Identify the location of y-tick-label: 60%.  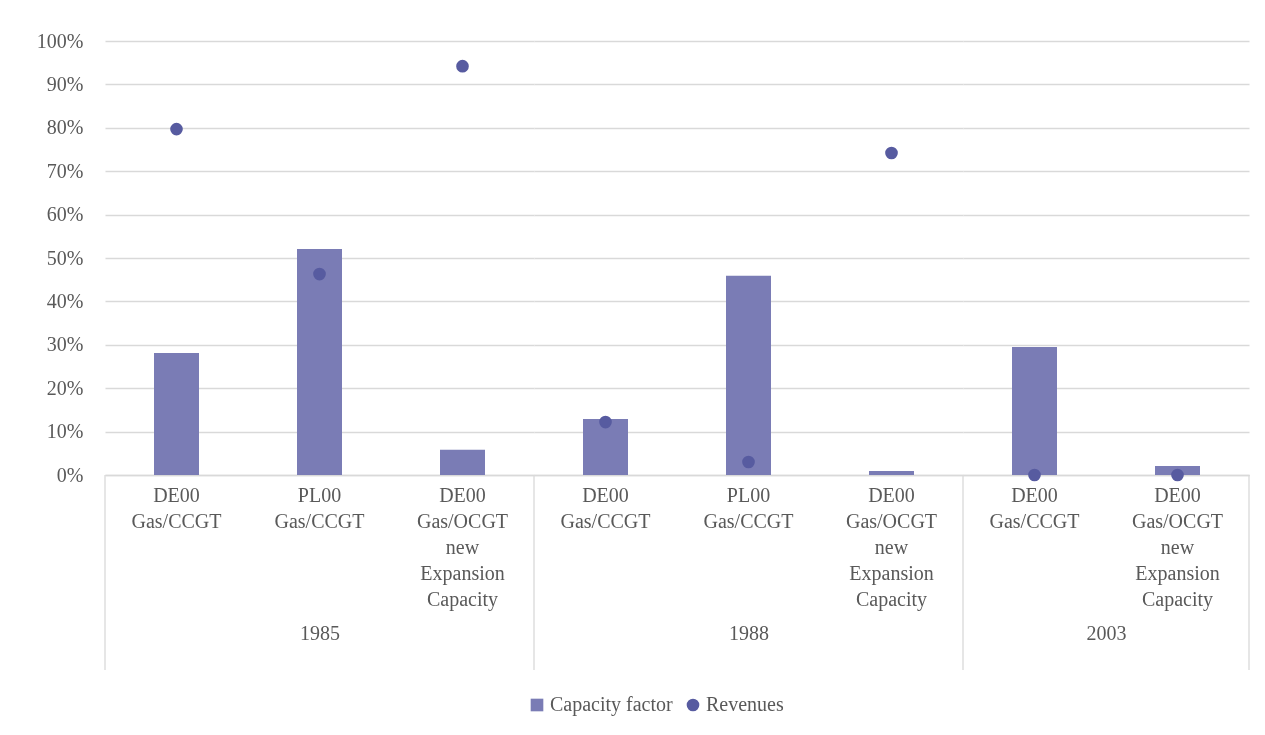
(65, 214).